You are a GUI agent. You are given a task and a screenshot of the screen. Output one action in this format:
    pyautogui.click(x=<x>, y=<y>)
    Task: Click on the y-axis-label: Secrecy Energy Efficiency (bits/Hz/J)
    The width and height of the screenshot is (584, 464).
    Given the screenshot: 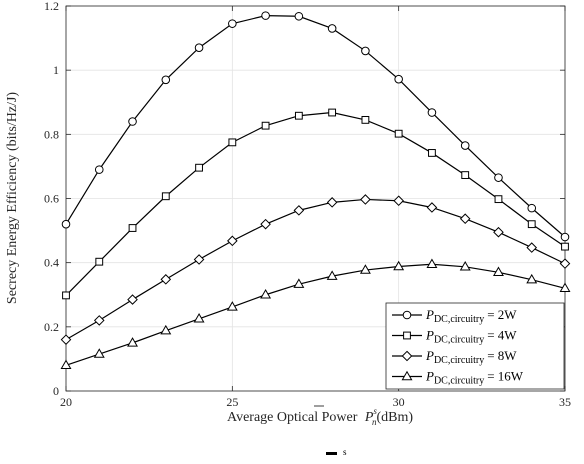 What is the action you would take?
    pyautogui.click(x=12, y=198)
    